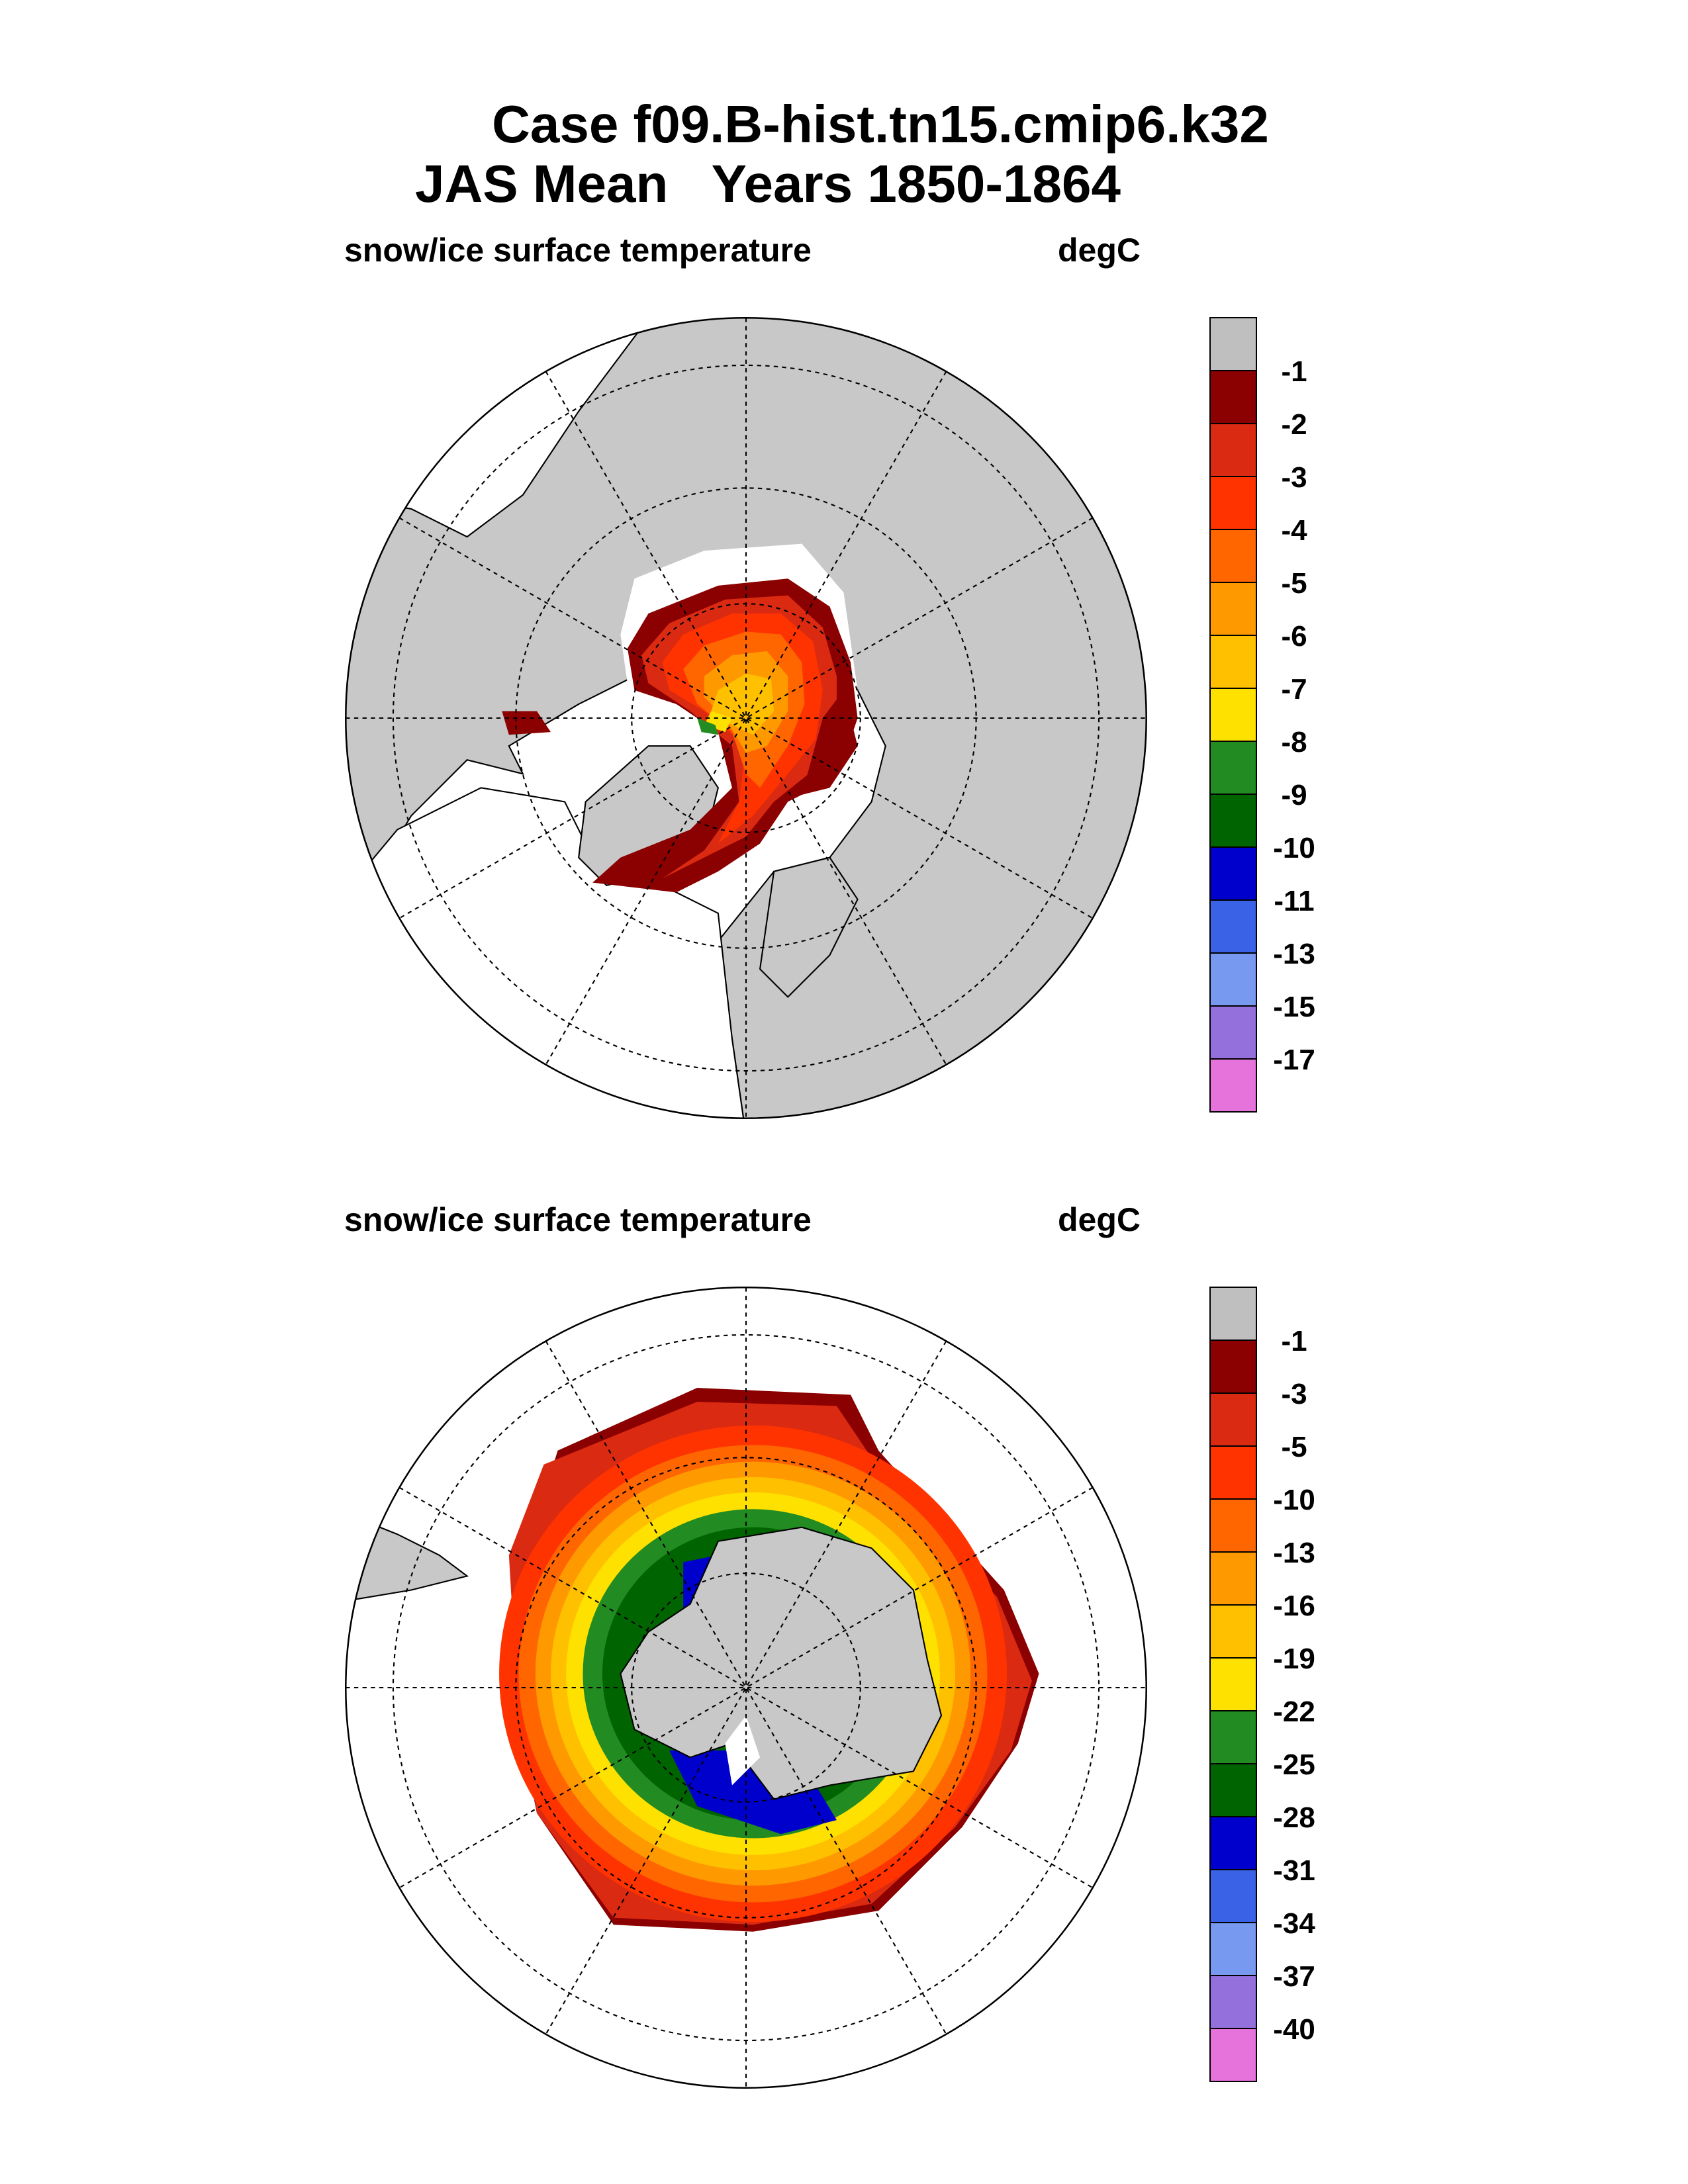 The image size is (1688, 2184). I want to click on colorbar-label: -22, so click(1294, 1712).